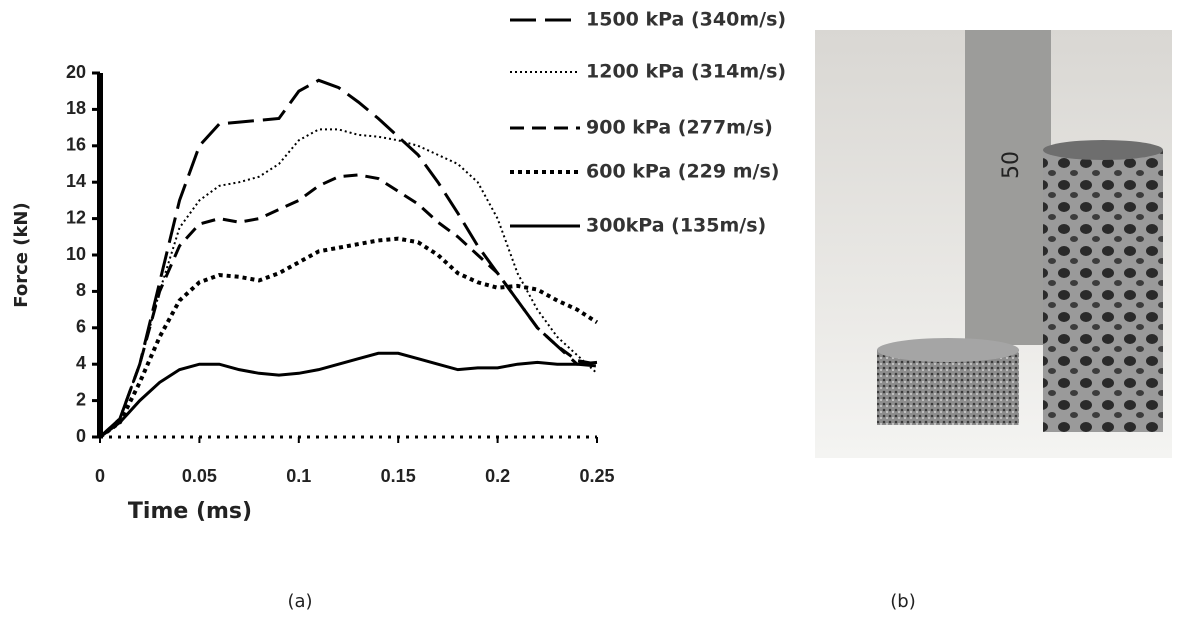 Image resolution: width=1187 pixels, height=623 pixels. What do you see at coordinates (81, 436) in the screenshot?
I see `y-tick-label: 0` at bounding box center [81, 436].